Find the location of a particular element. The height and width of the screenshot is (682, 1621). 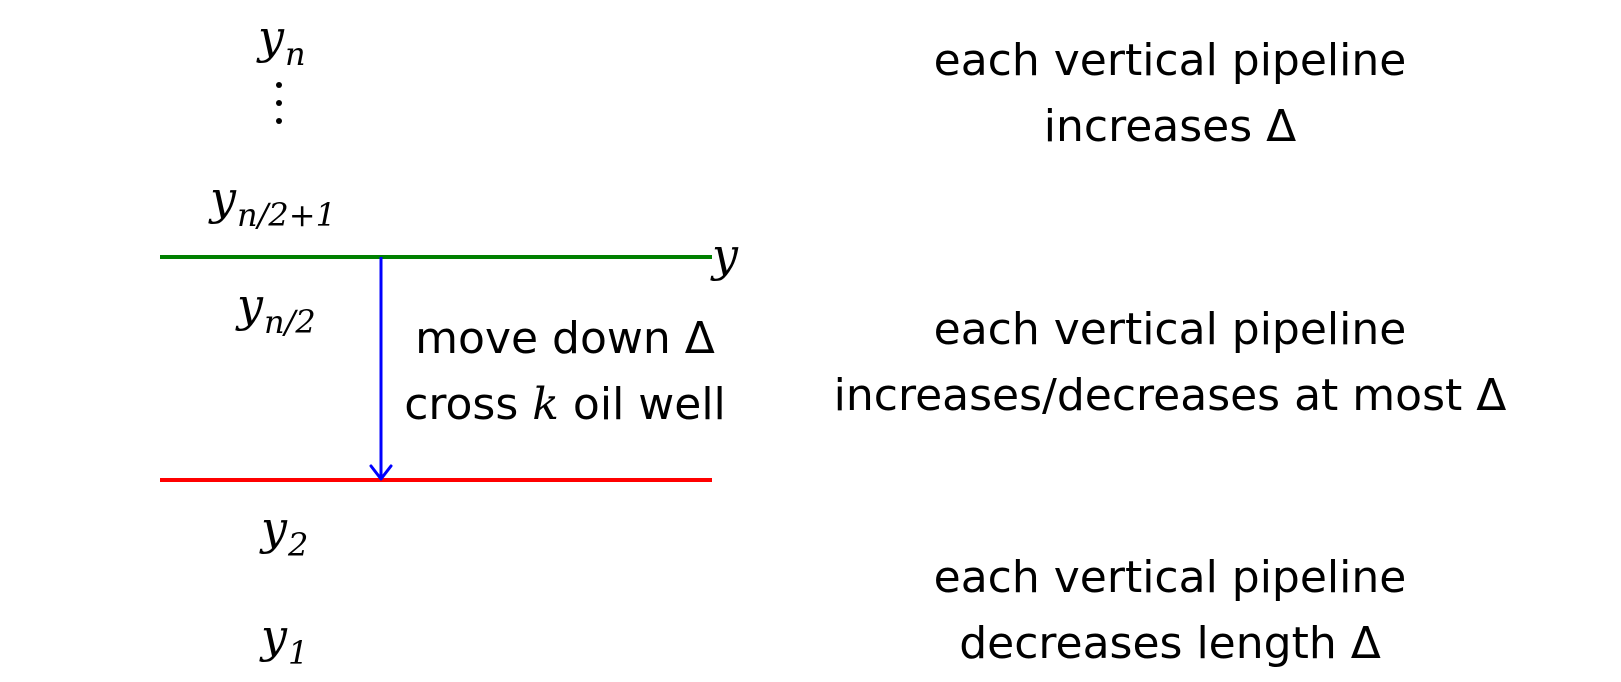

vertical-dots is located at coordinates (279, 105).